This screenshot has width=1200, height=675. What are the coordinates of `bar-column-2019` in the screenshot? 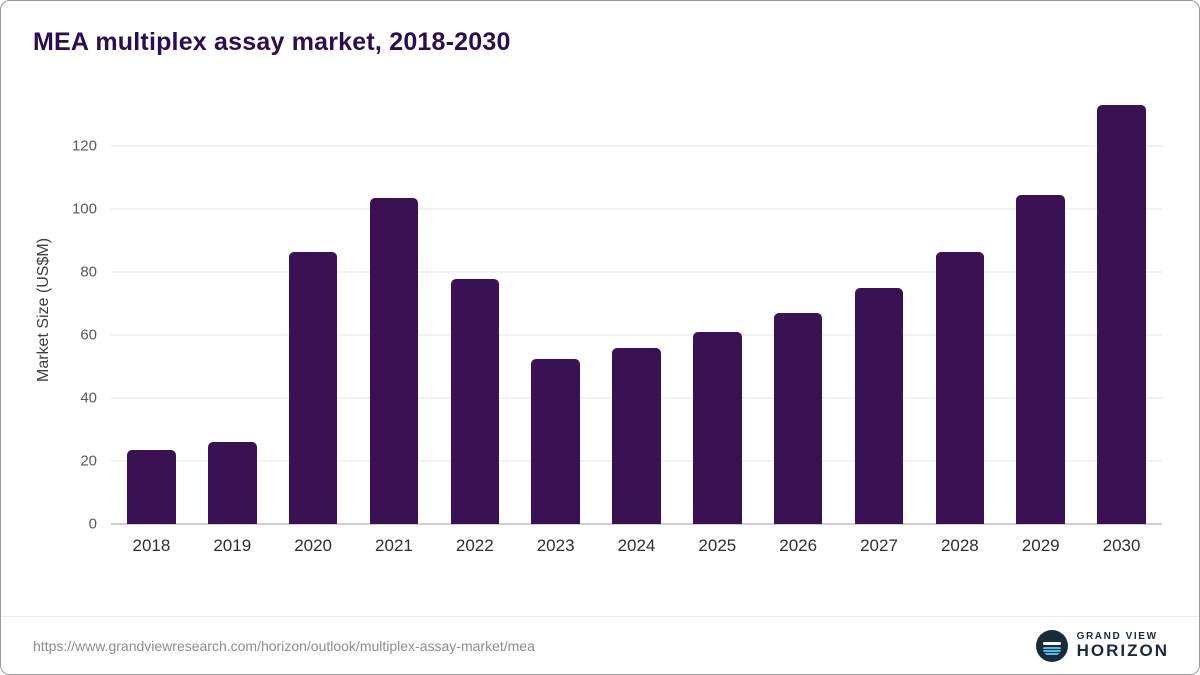 It's located at (232, 310).